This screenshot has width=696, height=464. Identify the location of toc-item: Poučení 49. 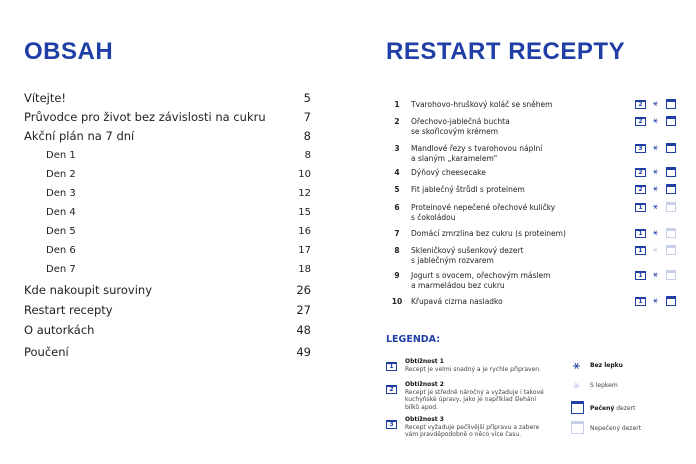
(167, 352).